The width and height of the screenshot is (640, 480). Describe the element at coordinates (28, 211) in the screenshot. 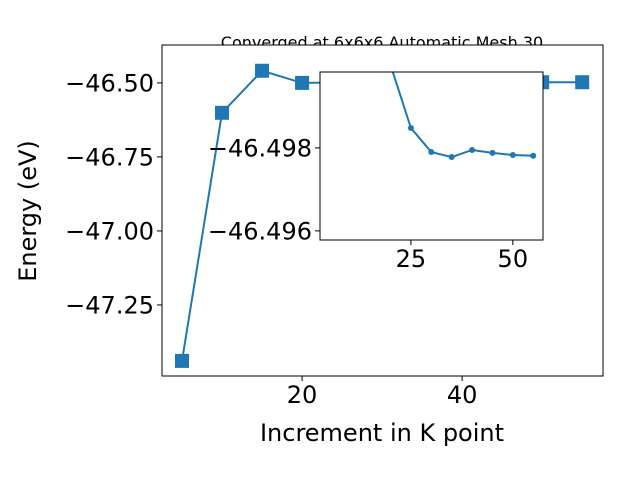

I see `y-axis-label: Energy (eV)` at that location.